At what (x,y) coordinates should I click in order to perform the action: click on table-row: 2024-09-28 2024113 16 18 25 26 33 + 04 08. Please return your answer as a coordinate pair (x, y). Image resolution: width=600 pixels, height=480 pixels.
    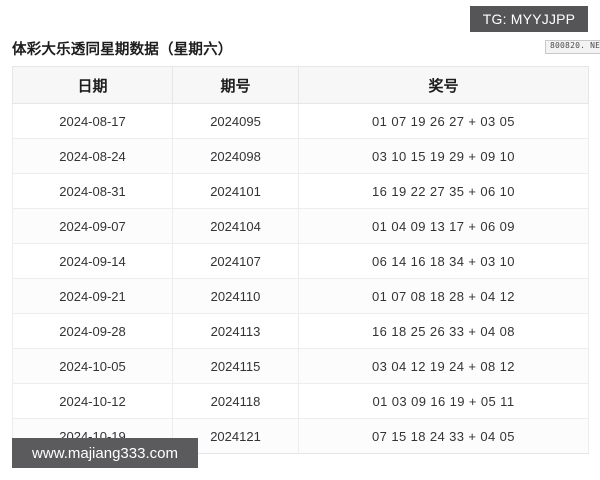
    Looking at the image, I should click on (300, 331).